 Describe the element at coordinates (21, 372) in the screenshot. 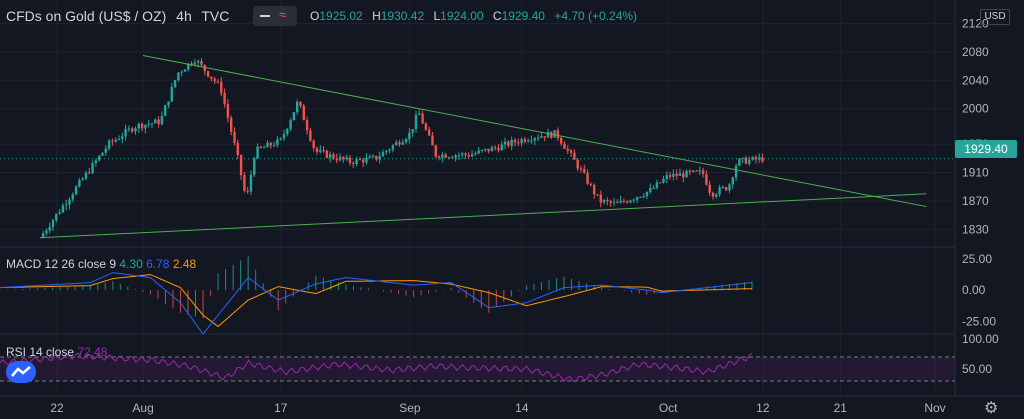

I see `tradingview-logo-icon` at that location.